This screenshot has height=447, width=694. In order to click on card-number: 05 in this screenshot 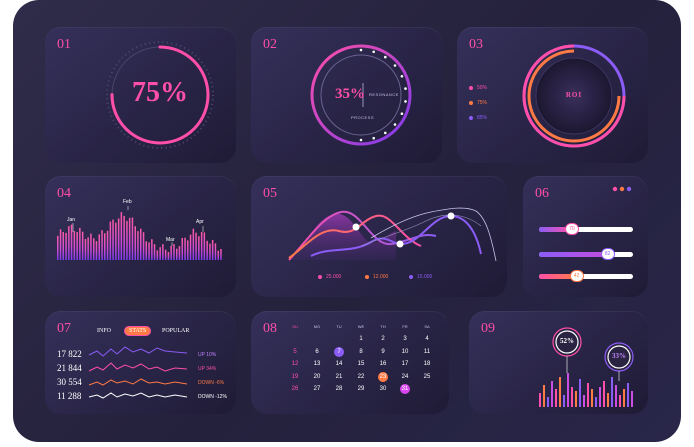, I will do `click(270, 193)`.